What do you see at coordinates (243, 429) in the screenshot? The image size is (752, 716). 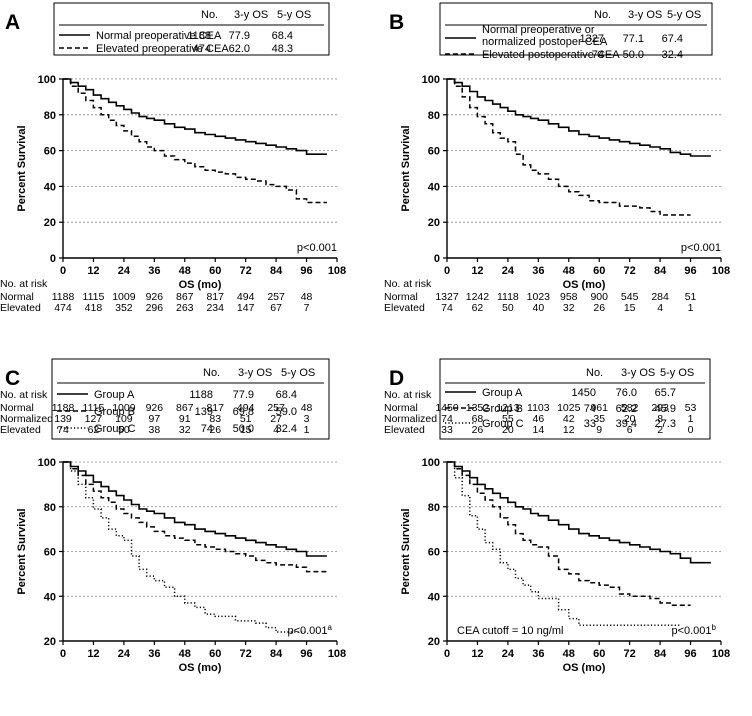 I see `legend-value: 50.0` at bounding box center [243, 429].